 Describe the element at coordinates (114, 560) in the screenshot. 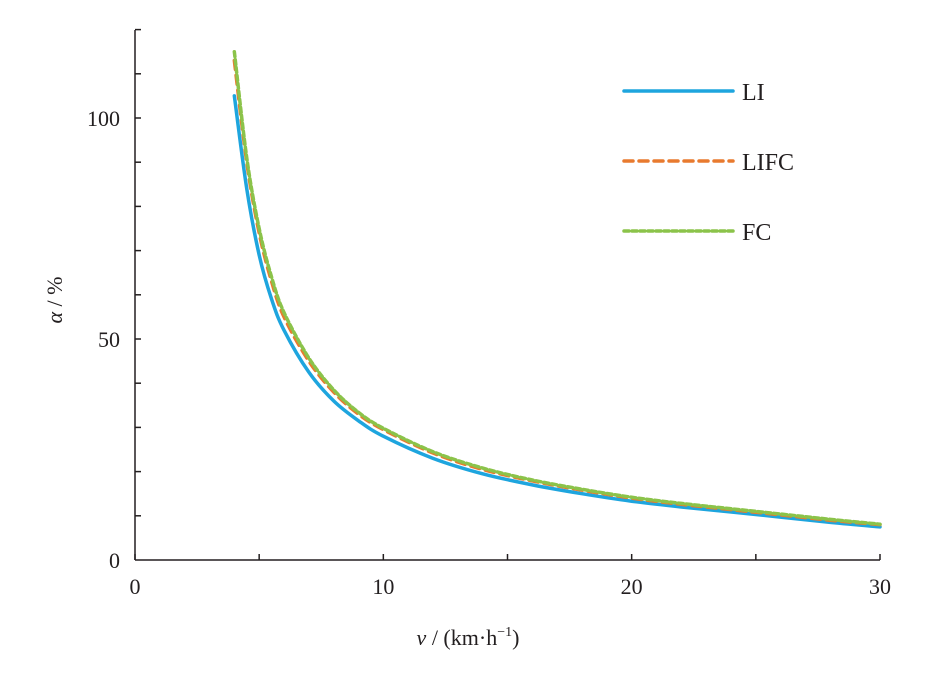

I see `y-tick-label: 0` at that location.